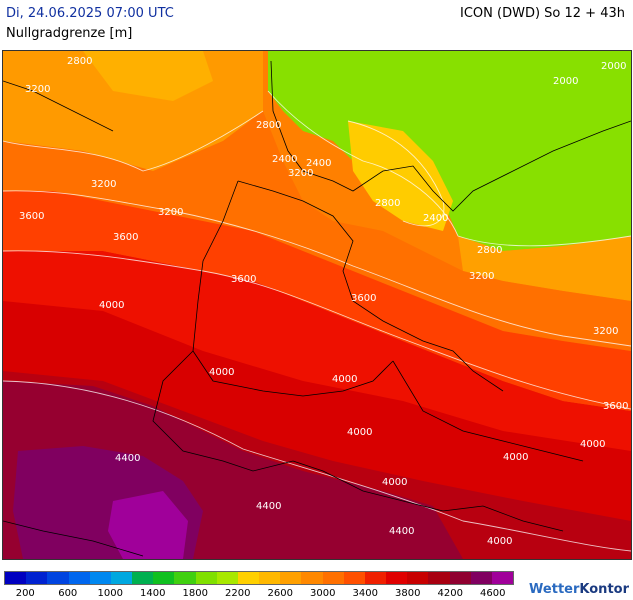 The image size is (633, 600). What do you see at coordinates (68, 593) in the screenshot?
I see `legend-tick-label: 600` at bounding box center [68, 593].